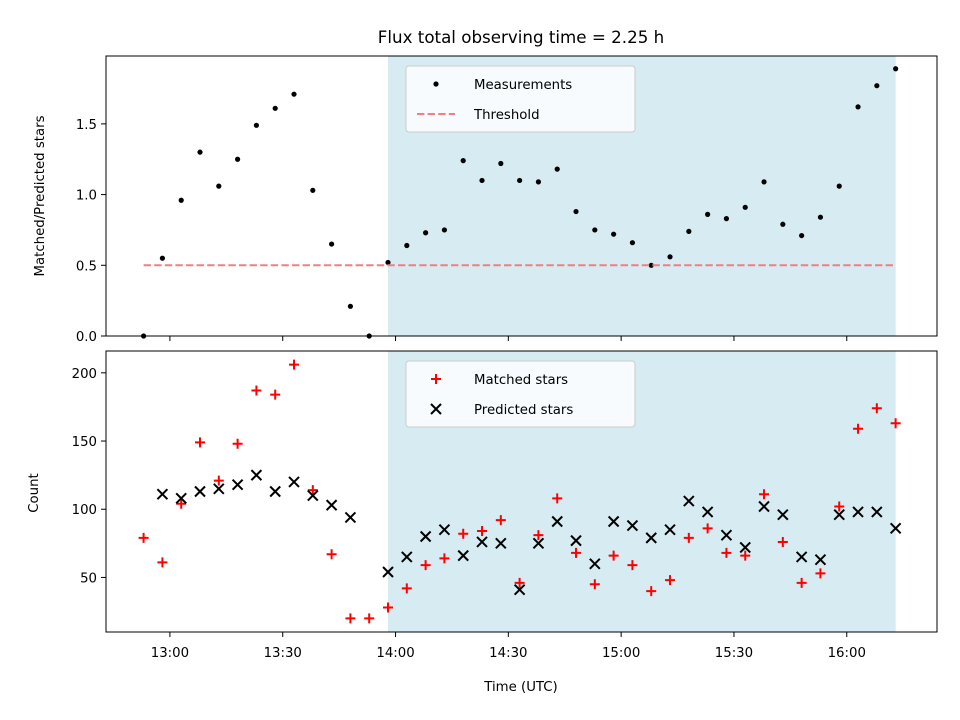 Image resolution: width=960 pixels, height=720 pixels. I want to click on legend: Matched stars Predicted stars, so click(520, 394).